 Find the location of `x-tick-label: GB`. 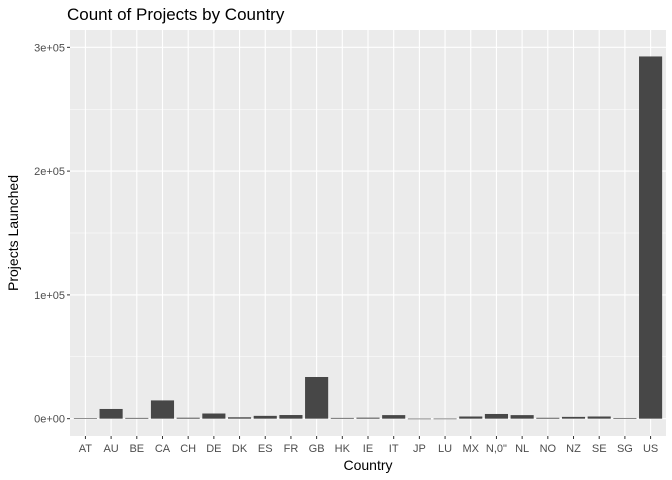

x-tick-label: GB is located at coordinates (317, 449).